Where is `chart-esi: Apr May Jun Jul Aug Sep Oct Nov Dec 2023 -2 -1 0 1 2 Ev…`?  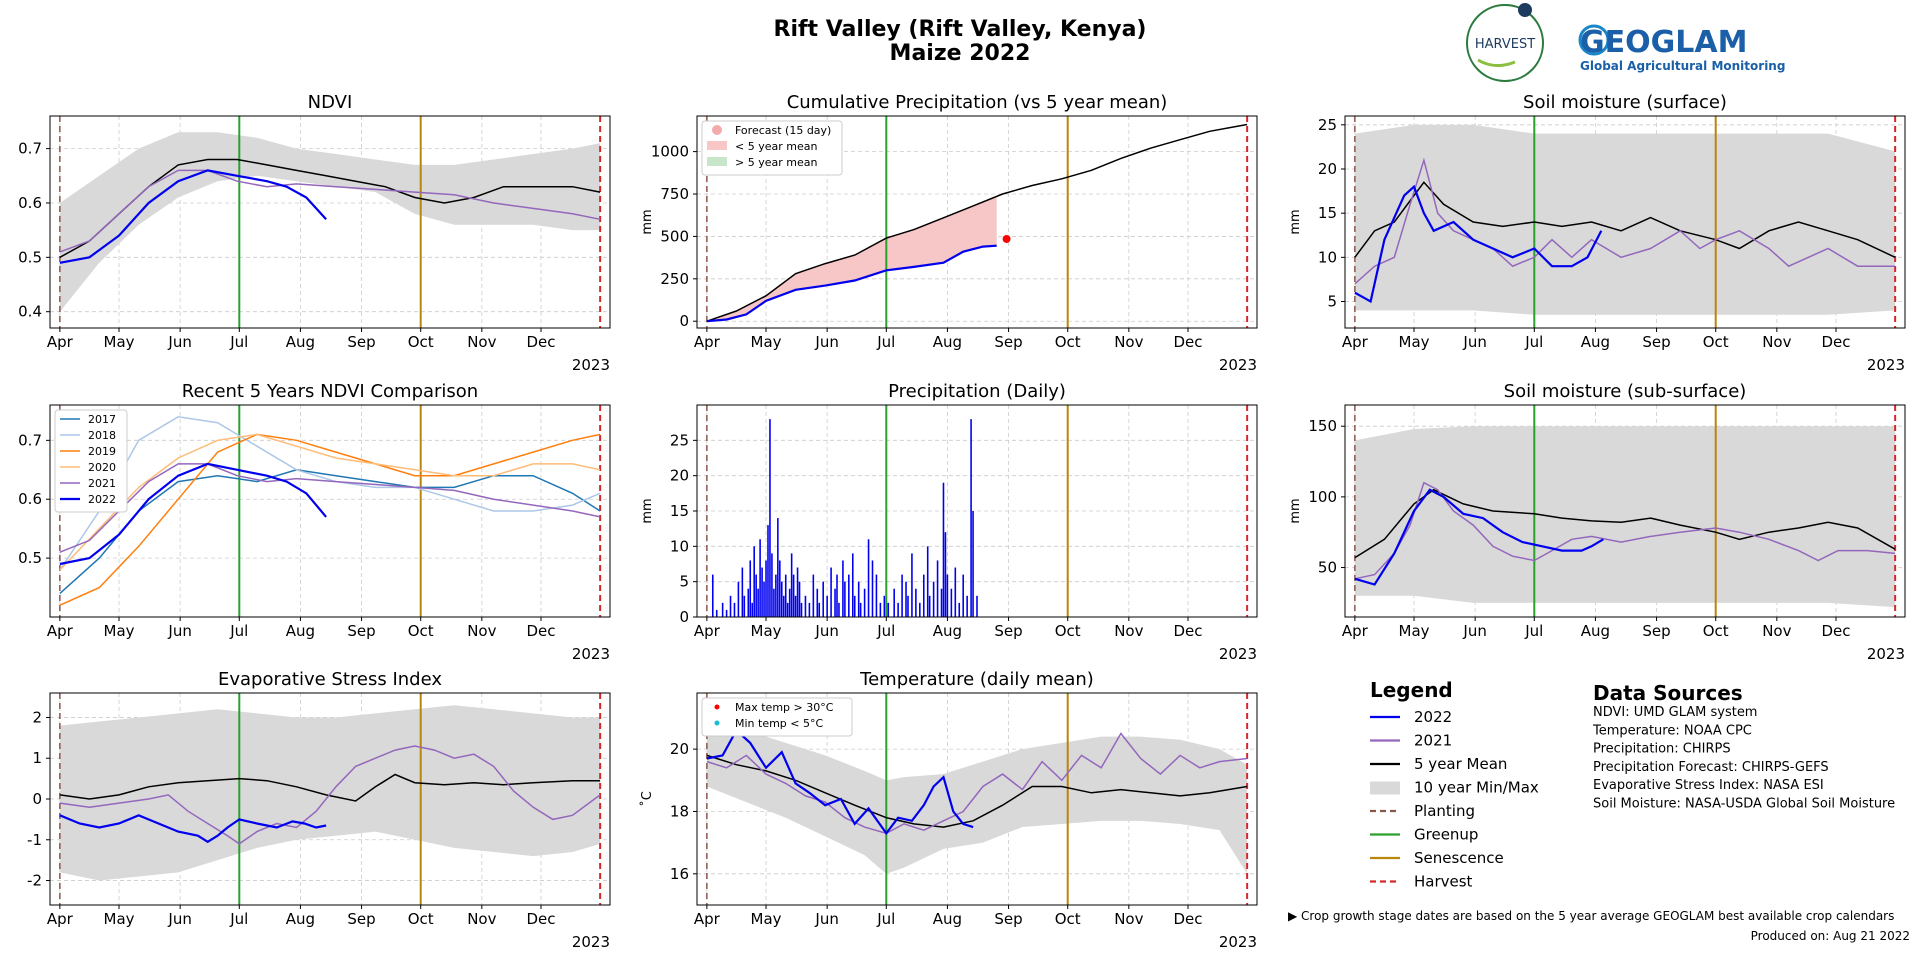 chart-esi: Apr May Jun Jul Aug Sep Oct Nov Dec 2023 -2 -1 0 1 2 Ev… is located at coordinates (319, 810).